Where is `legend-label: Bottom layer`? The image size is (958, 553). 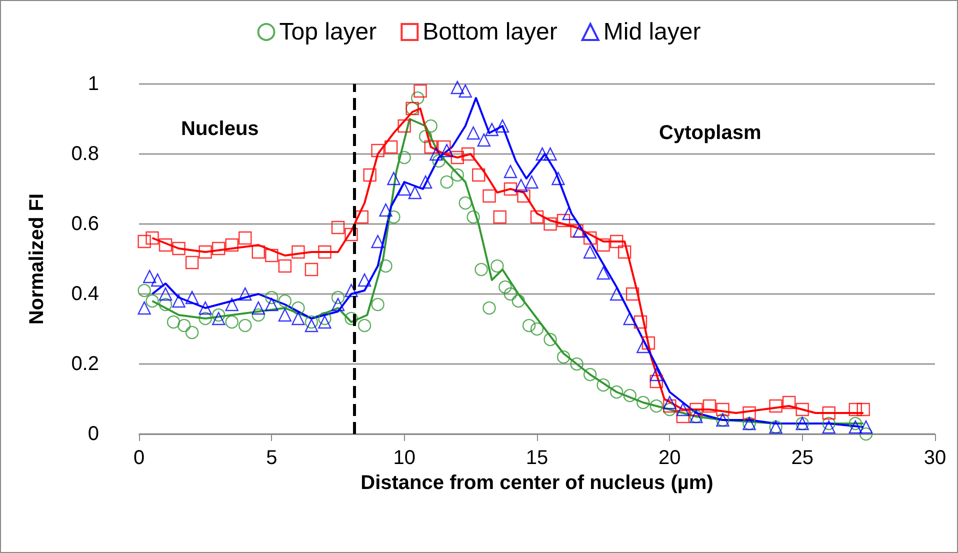
legend-label: Bottom layer is located at coordinates (490, 32).